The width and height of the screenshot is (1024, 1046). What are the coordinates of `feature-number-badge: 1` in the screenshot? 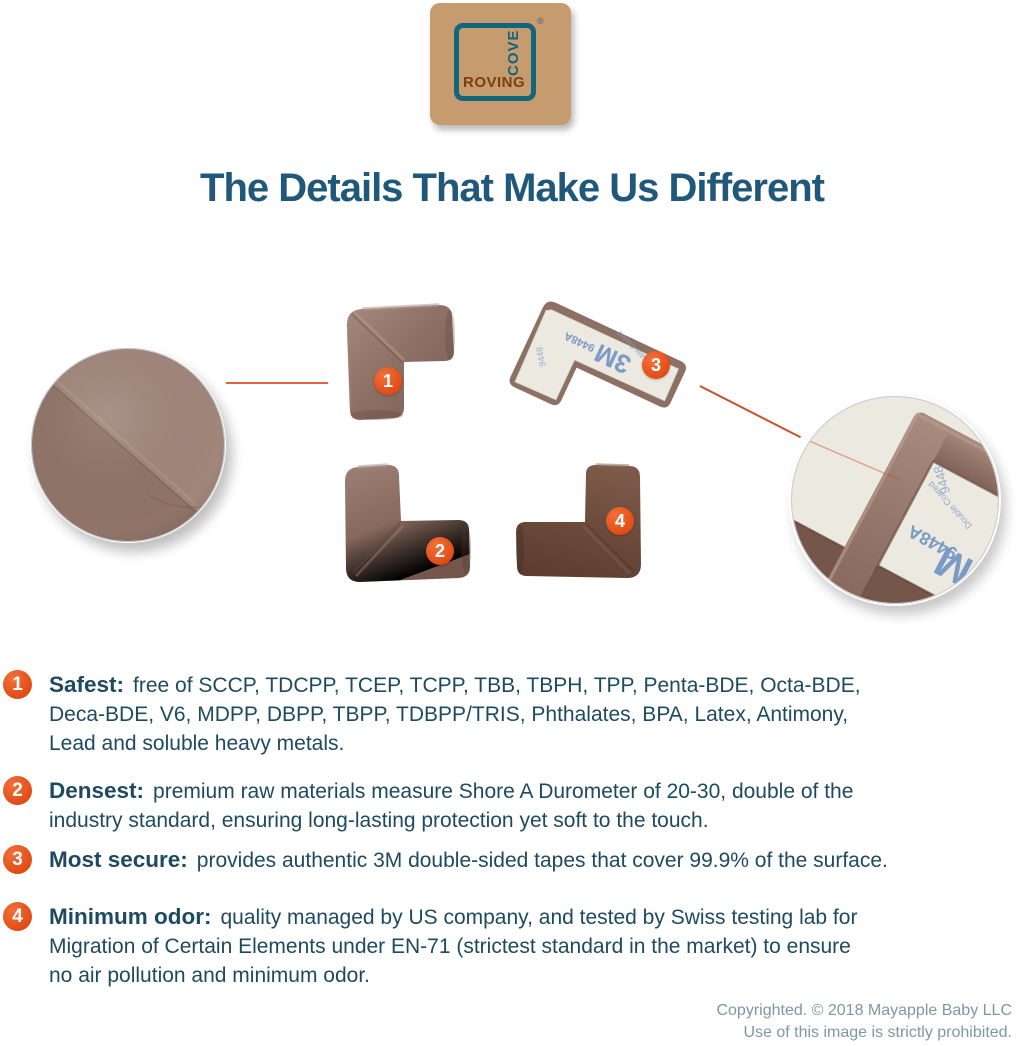 It's located at (17, 684).